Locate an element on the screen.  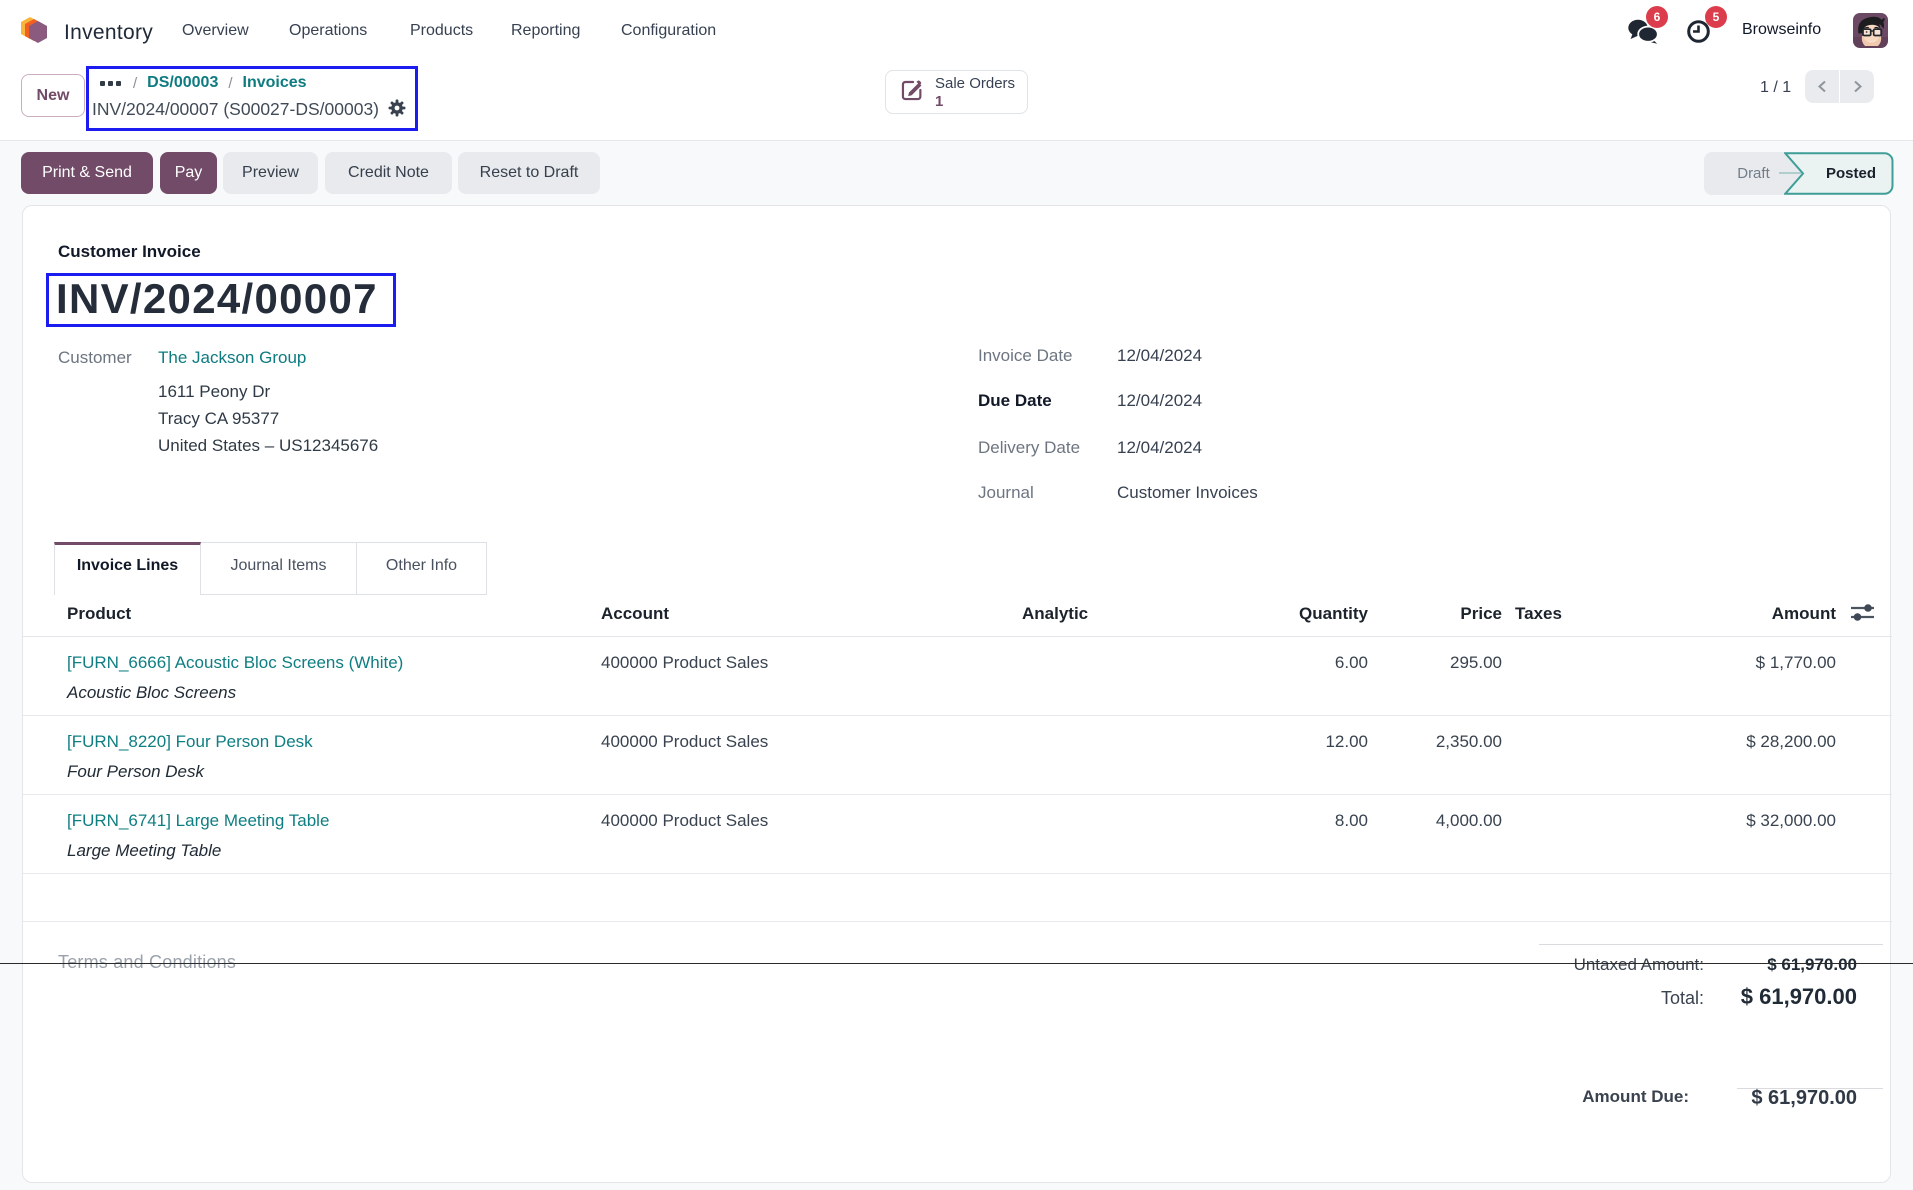
invoice-number: INV/2024/00007 is located at coordinates (217, 298).